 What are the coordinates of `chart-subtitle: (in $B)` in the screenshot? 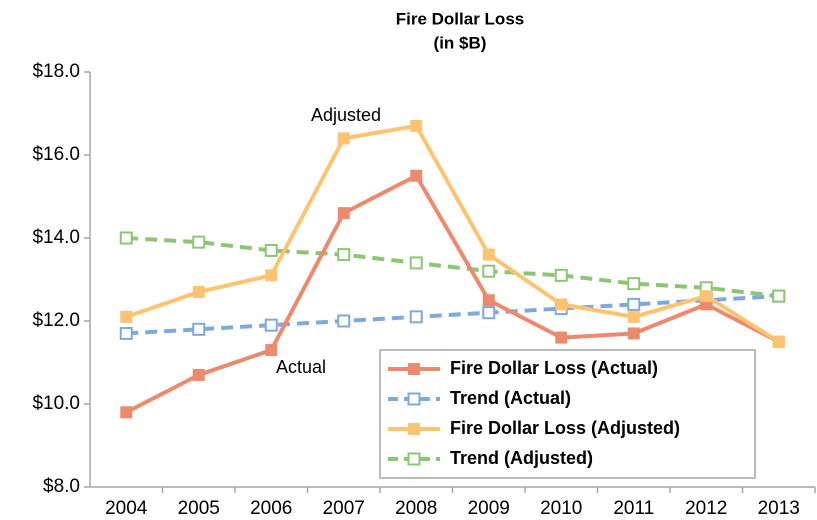 It's located at (460, 42).